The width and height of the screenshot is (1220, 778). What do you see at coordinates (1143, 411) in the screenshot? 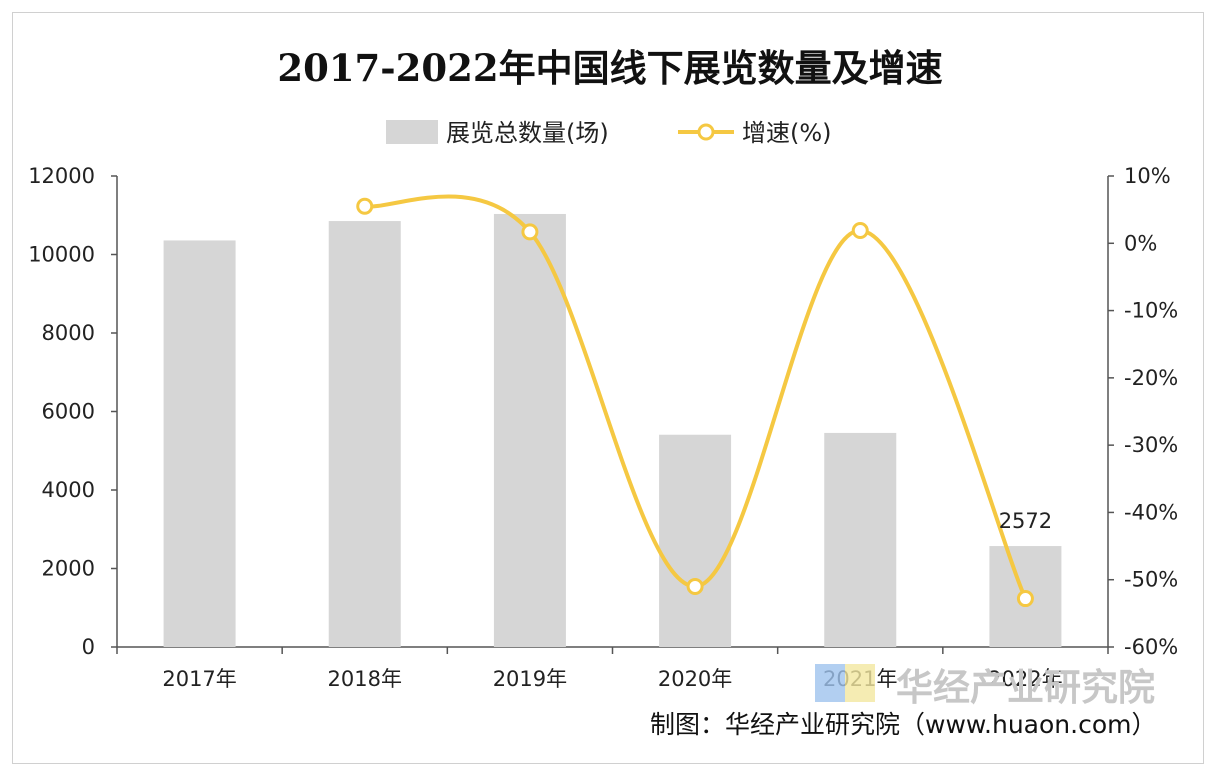
I see `right-axis-ticks: -60% -50% -40% -30% -20% -10% 0% 10%` at bounding box center [1143, 411].